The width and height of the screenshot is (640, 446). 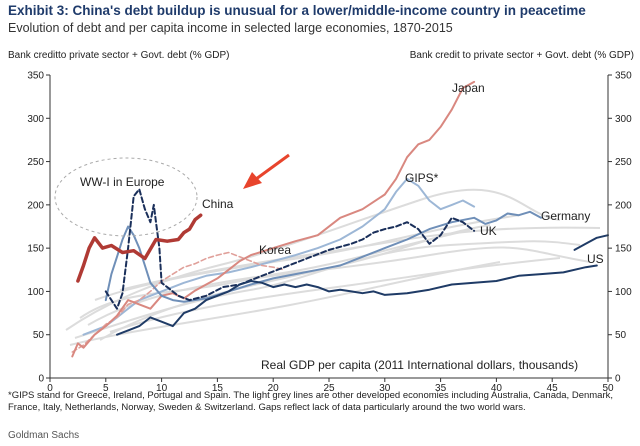 What do you see at coordinates (44, 435) in the screenshot?
I see `source-label: Goldman Sachs` at bounding box center [44, 435].